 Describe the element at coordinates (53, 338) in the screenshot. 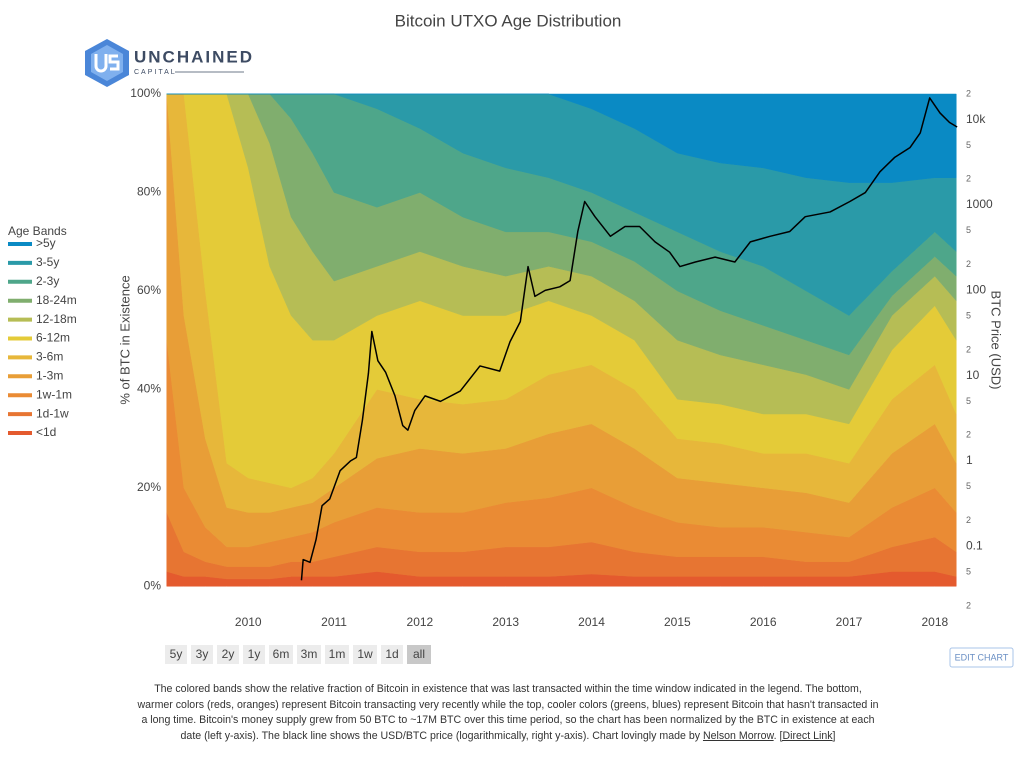

I see `legend-label: 6-12m` at that location.